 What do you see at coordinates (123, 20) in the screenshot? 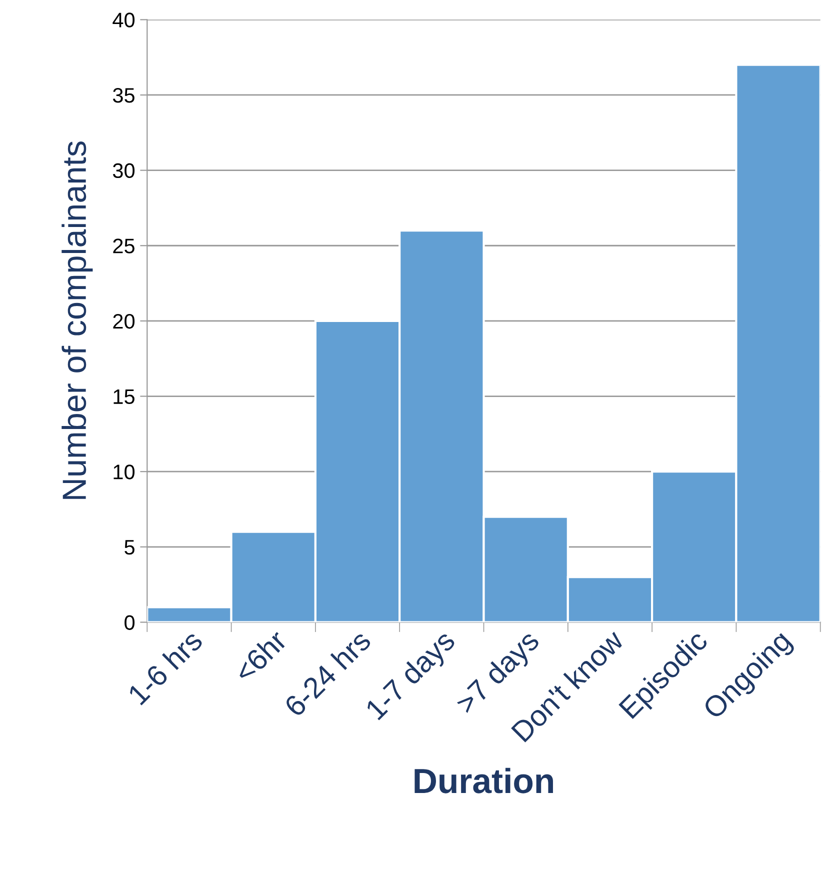
I see `y-tick-label: 40` at bounding box center [123, 20].